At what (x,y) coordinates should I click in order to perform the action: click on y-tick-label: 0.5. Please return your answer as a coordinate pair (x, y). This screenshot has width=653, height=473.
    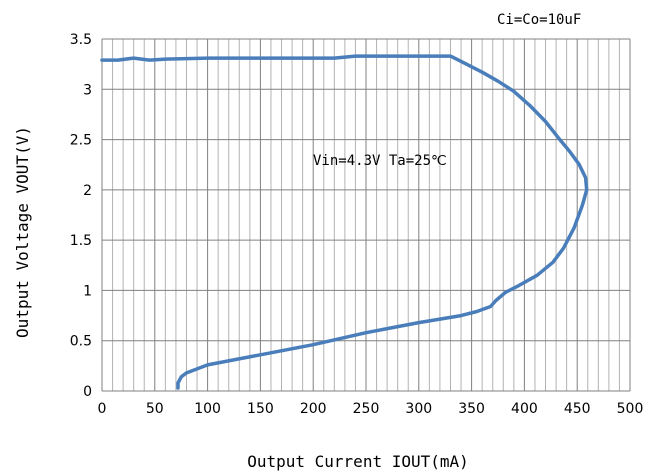
    Looking at the image, I should click on (81, 342).